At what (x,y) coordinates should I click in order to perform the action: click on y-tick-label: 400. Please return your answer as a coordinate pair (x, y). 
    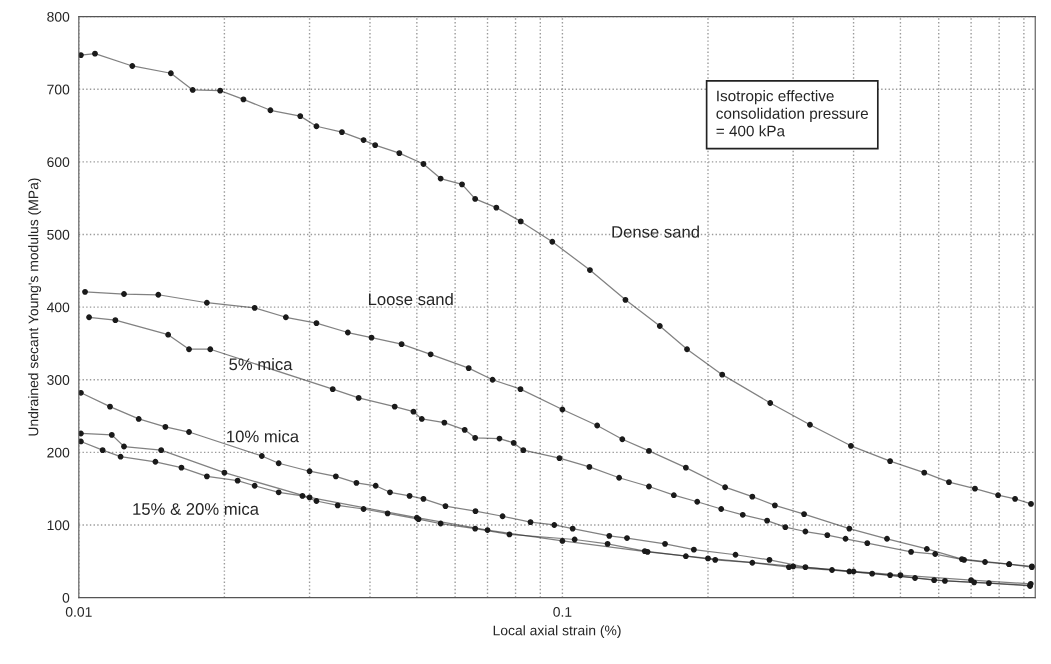
    Looking at the image, I should click on (58, 307).